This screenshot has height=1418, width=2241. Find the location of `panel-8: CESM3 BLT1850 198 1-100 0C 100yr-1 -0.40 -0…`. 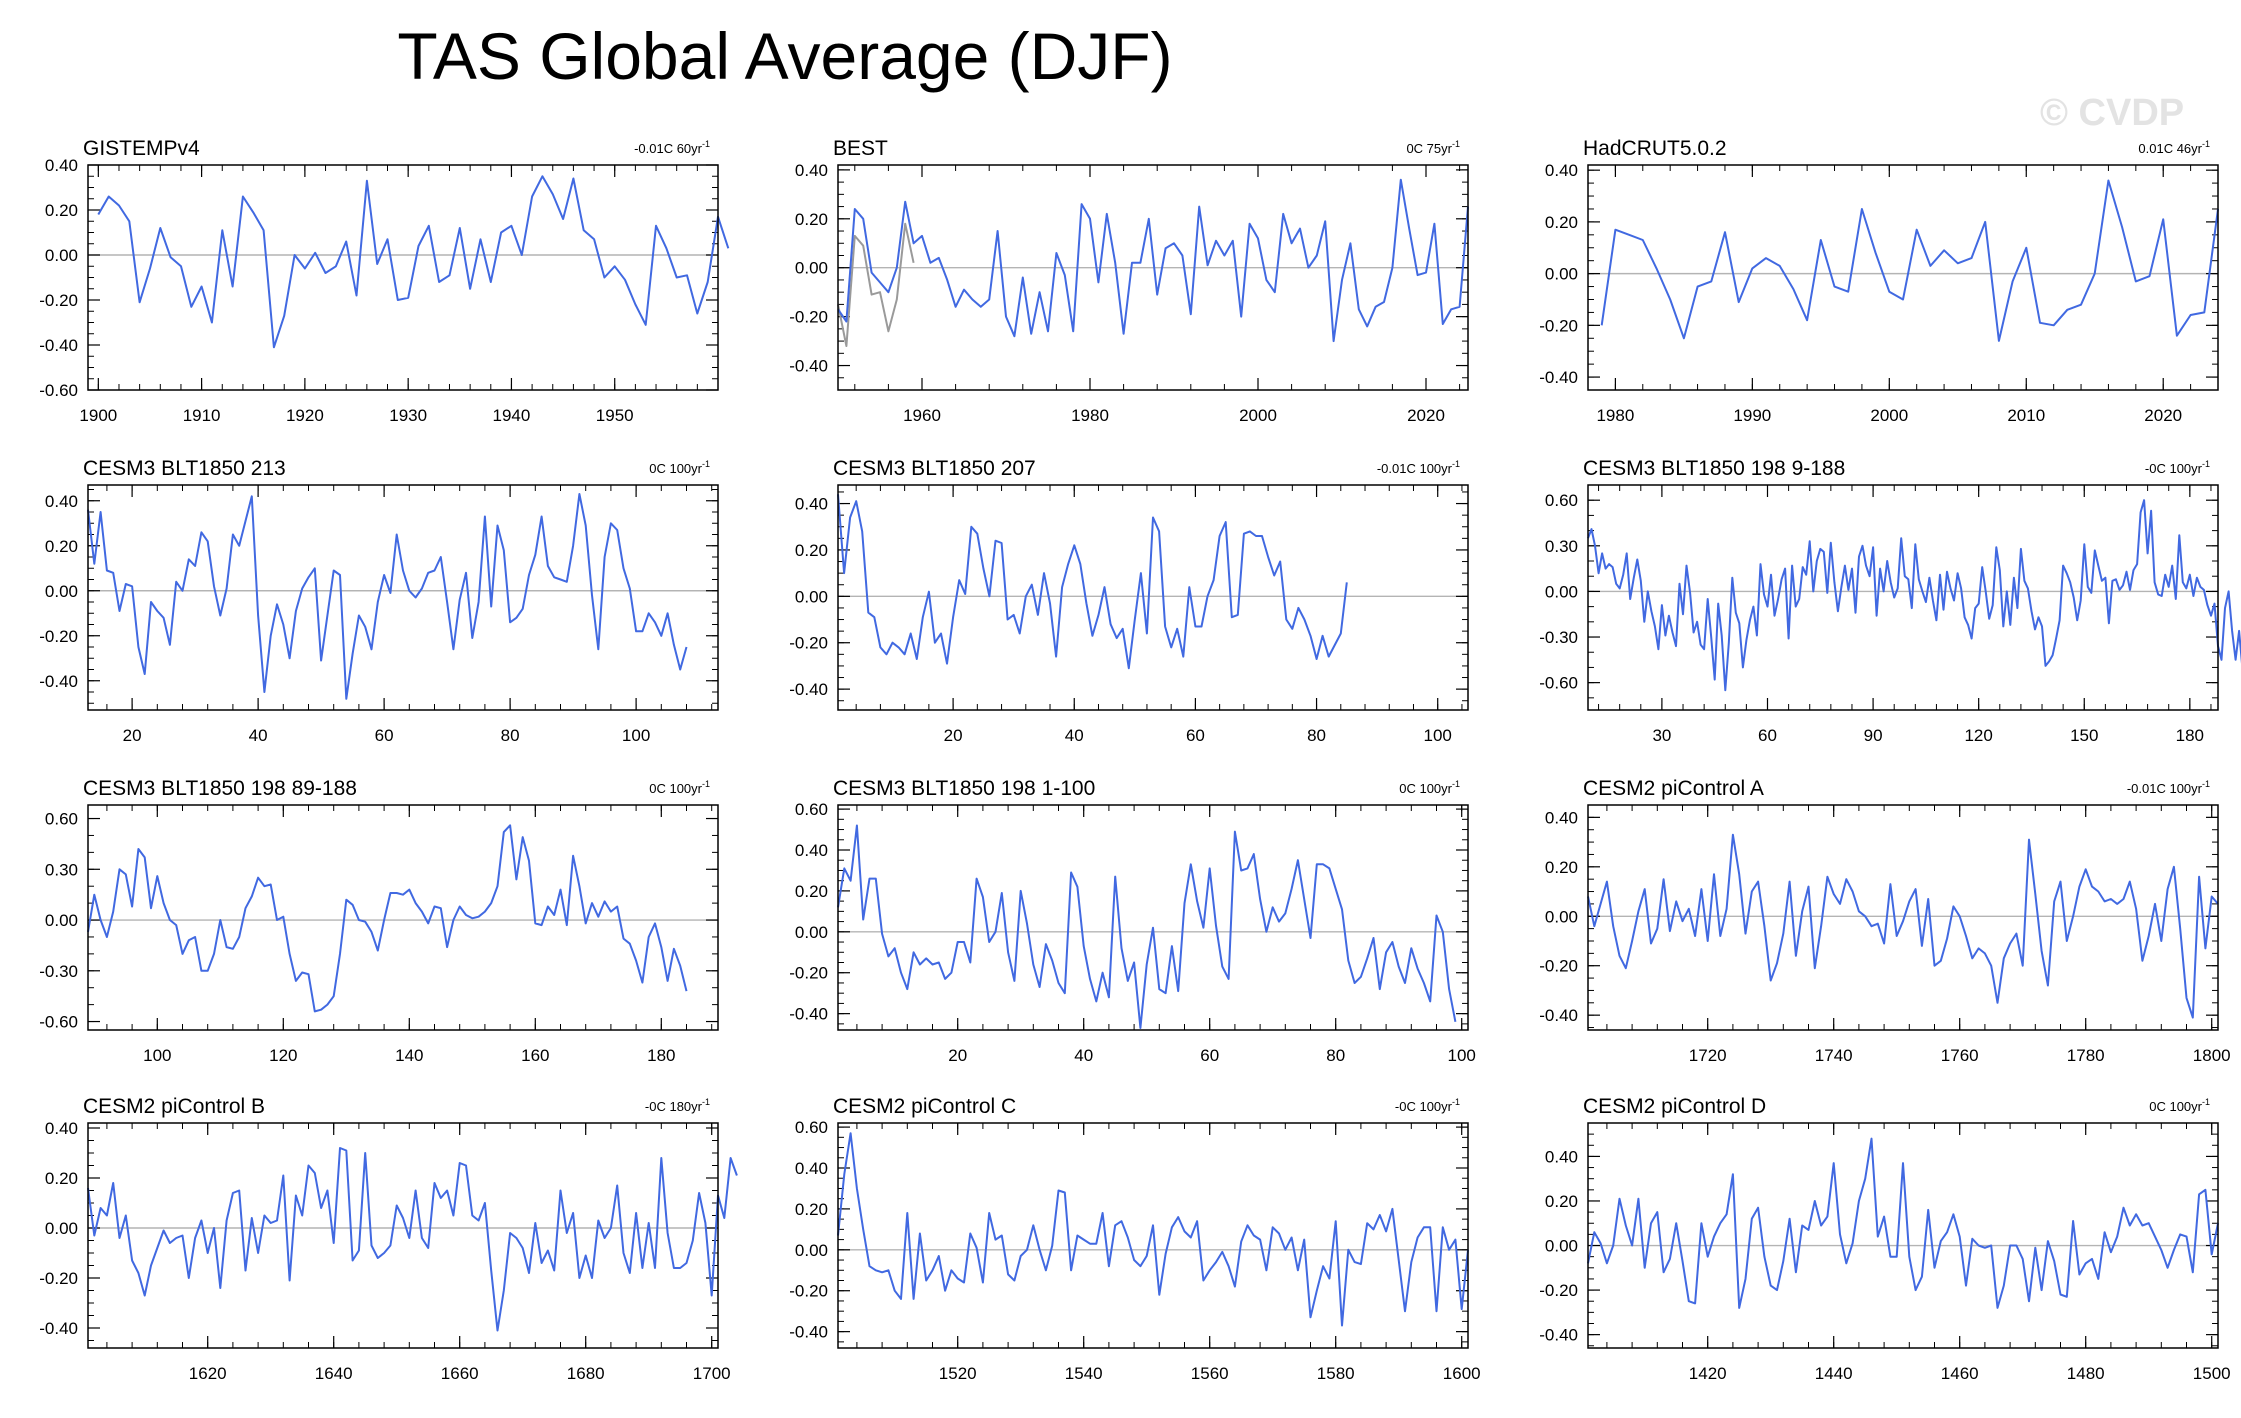

panel-8: CESM3 BLT1850 198 1-100 0C 100yr-1 -0.40 -0… is located at coordinates (1132, 921).